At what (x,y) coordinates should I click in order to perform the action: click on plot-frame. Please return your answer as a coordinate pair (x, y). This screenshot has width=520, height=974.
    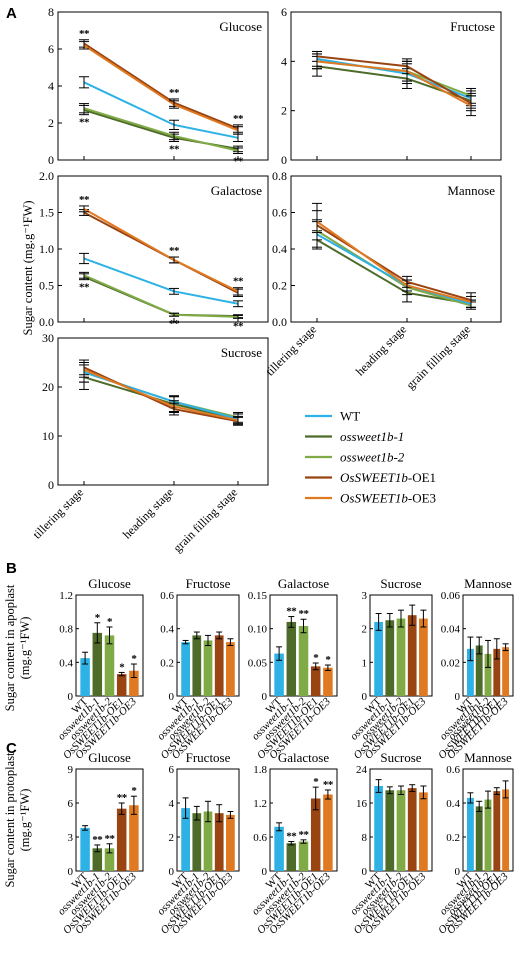
    Looking at the image, I should click on (396, 86).